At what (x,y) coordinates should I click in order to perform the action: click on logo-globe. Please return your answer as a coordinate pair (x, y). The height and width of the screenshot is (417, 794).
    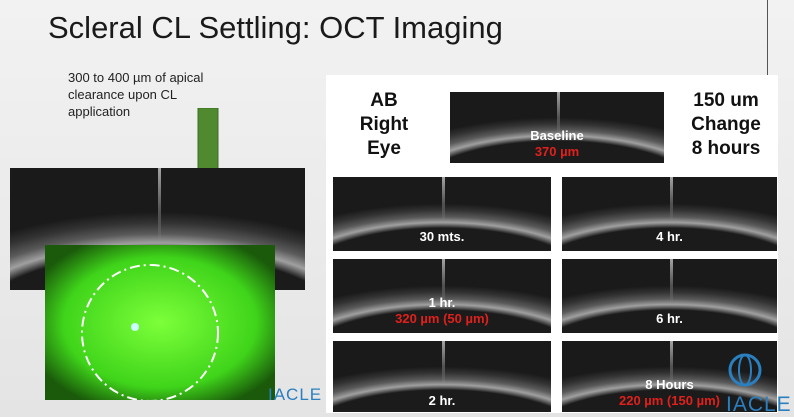
    Looking at the image, I should click on (745, 370).